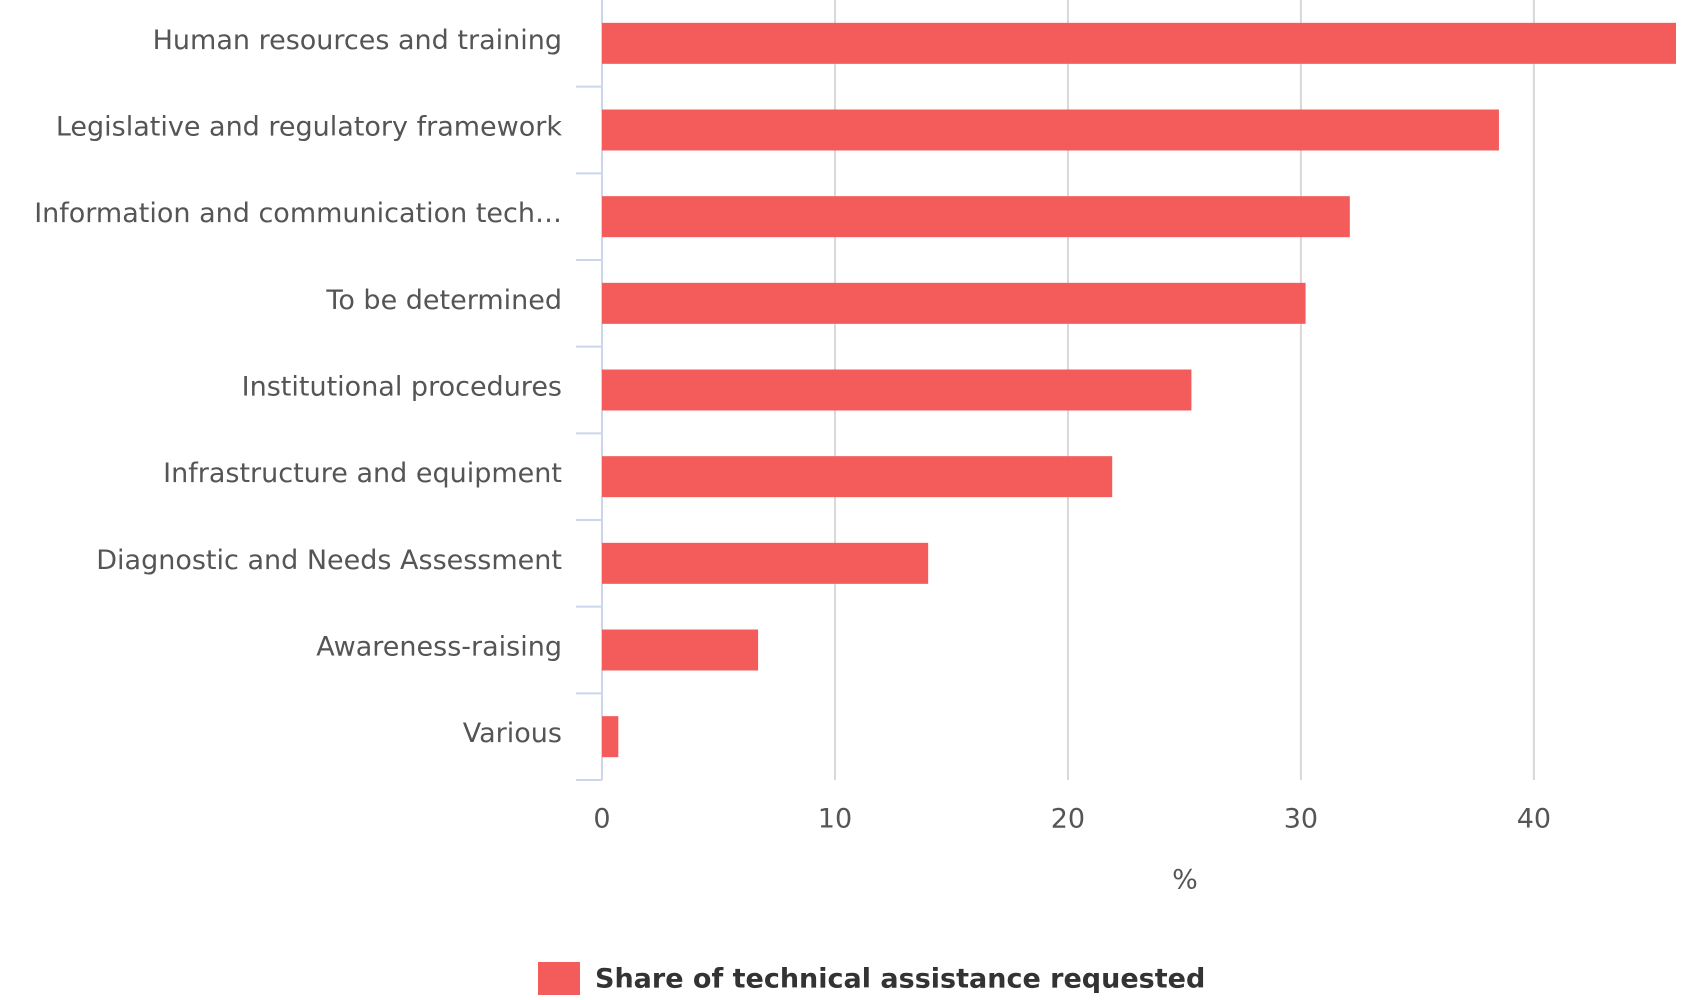 The width and height of the screenshot is (1681, 1000). I want to click on y-tick-label: Infrastructure and equipment, so click(362, 473).